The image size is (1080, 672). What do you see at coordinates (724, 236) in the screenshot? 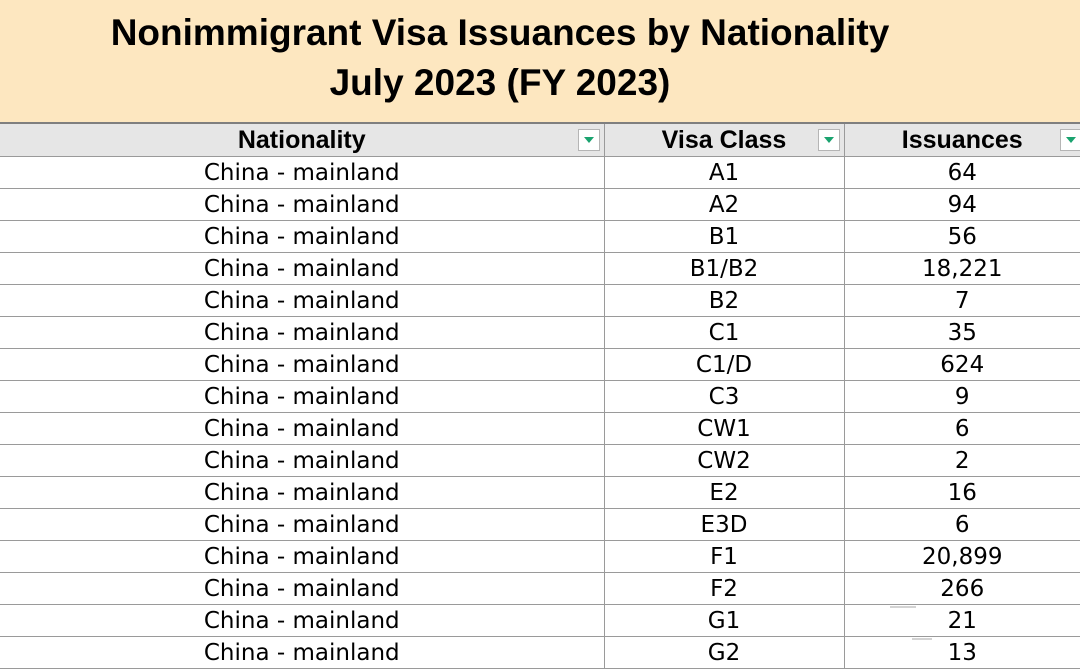
I see `cell-visa-class: B1` at bounding box center [724, 236].